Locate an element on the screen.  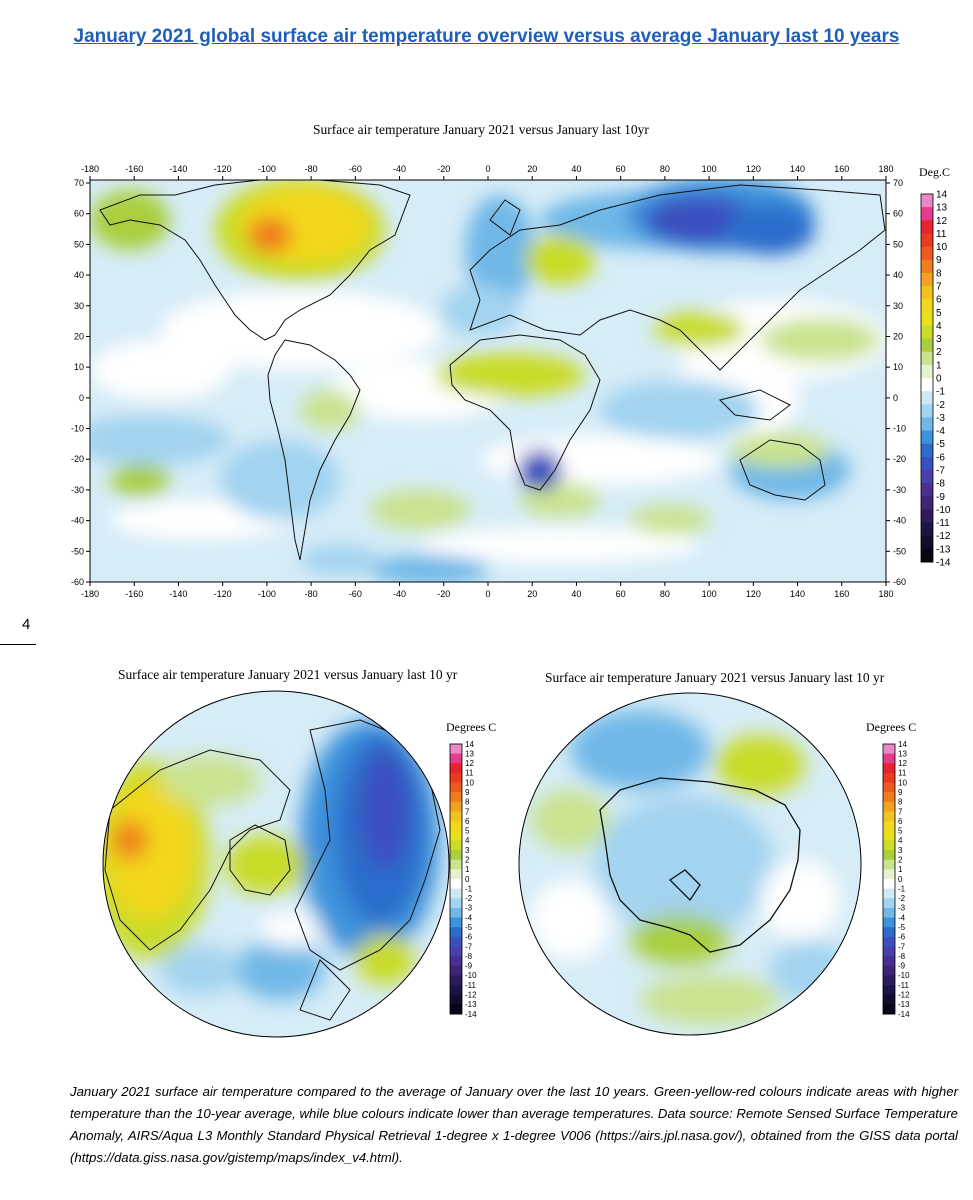
colorbar-tick-label: 10 is located at coordinates (902, 782).